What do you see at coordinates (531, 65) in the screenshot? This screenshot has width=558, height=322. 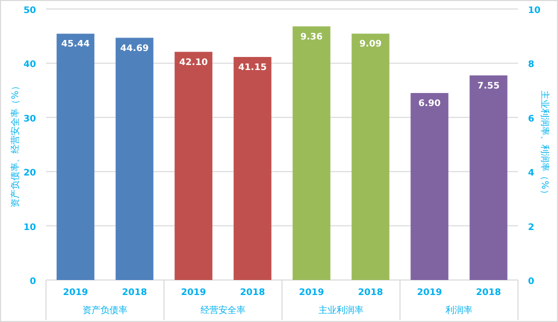 I see `y2-tick-label: 8` at bounding box center [531, 65].